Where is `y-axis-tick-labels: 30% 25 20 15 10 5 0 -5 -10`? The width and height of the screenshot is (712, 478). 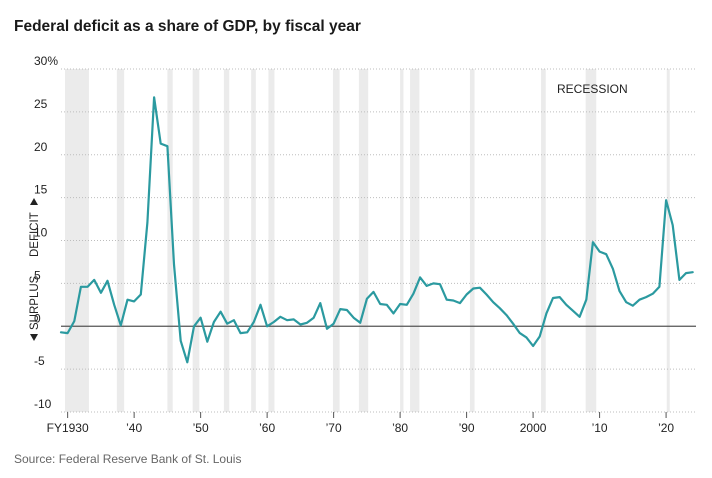
y-axis-tick-labels: 30% 25 20 15 10 5 0 -5 -10 is located at coordinates (46, 232).